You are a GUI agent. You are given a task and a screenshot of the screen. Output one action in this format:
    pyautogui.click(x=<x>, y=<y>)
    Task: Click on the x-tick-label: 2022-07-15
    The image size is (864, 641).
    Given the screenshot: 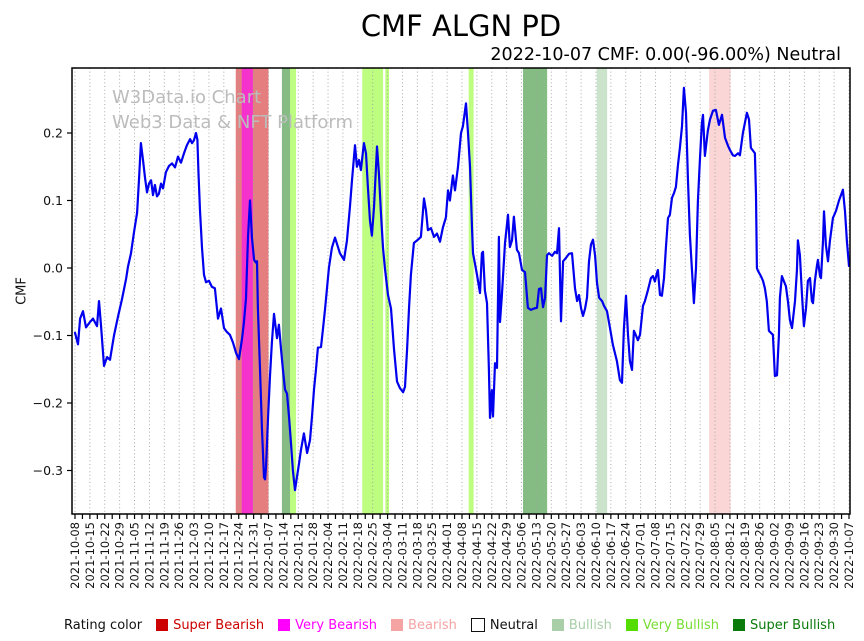 What is the action you would take?
    pyautogui.click(x=670, y=555)
    